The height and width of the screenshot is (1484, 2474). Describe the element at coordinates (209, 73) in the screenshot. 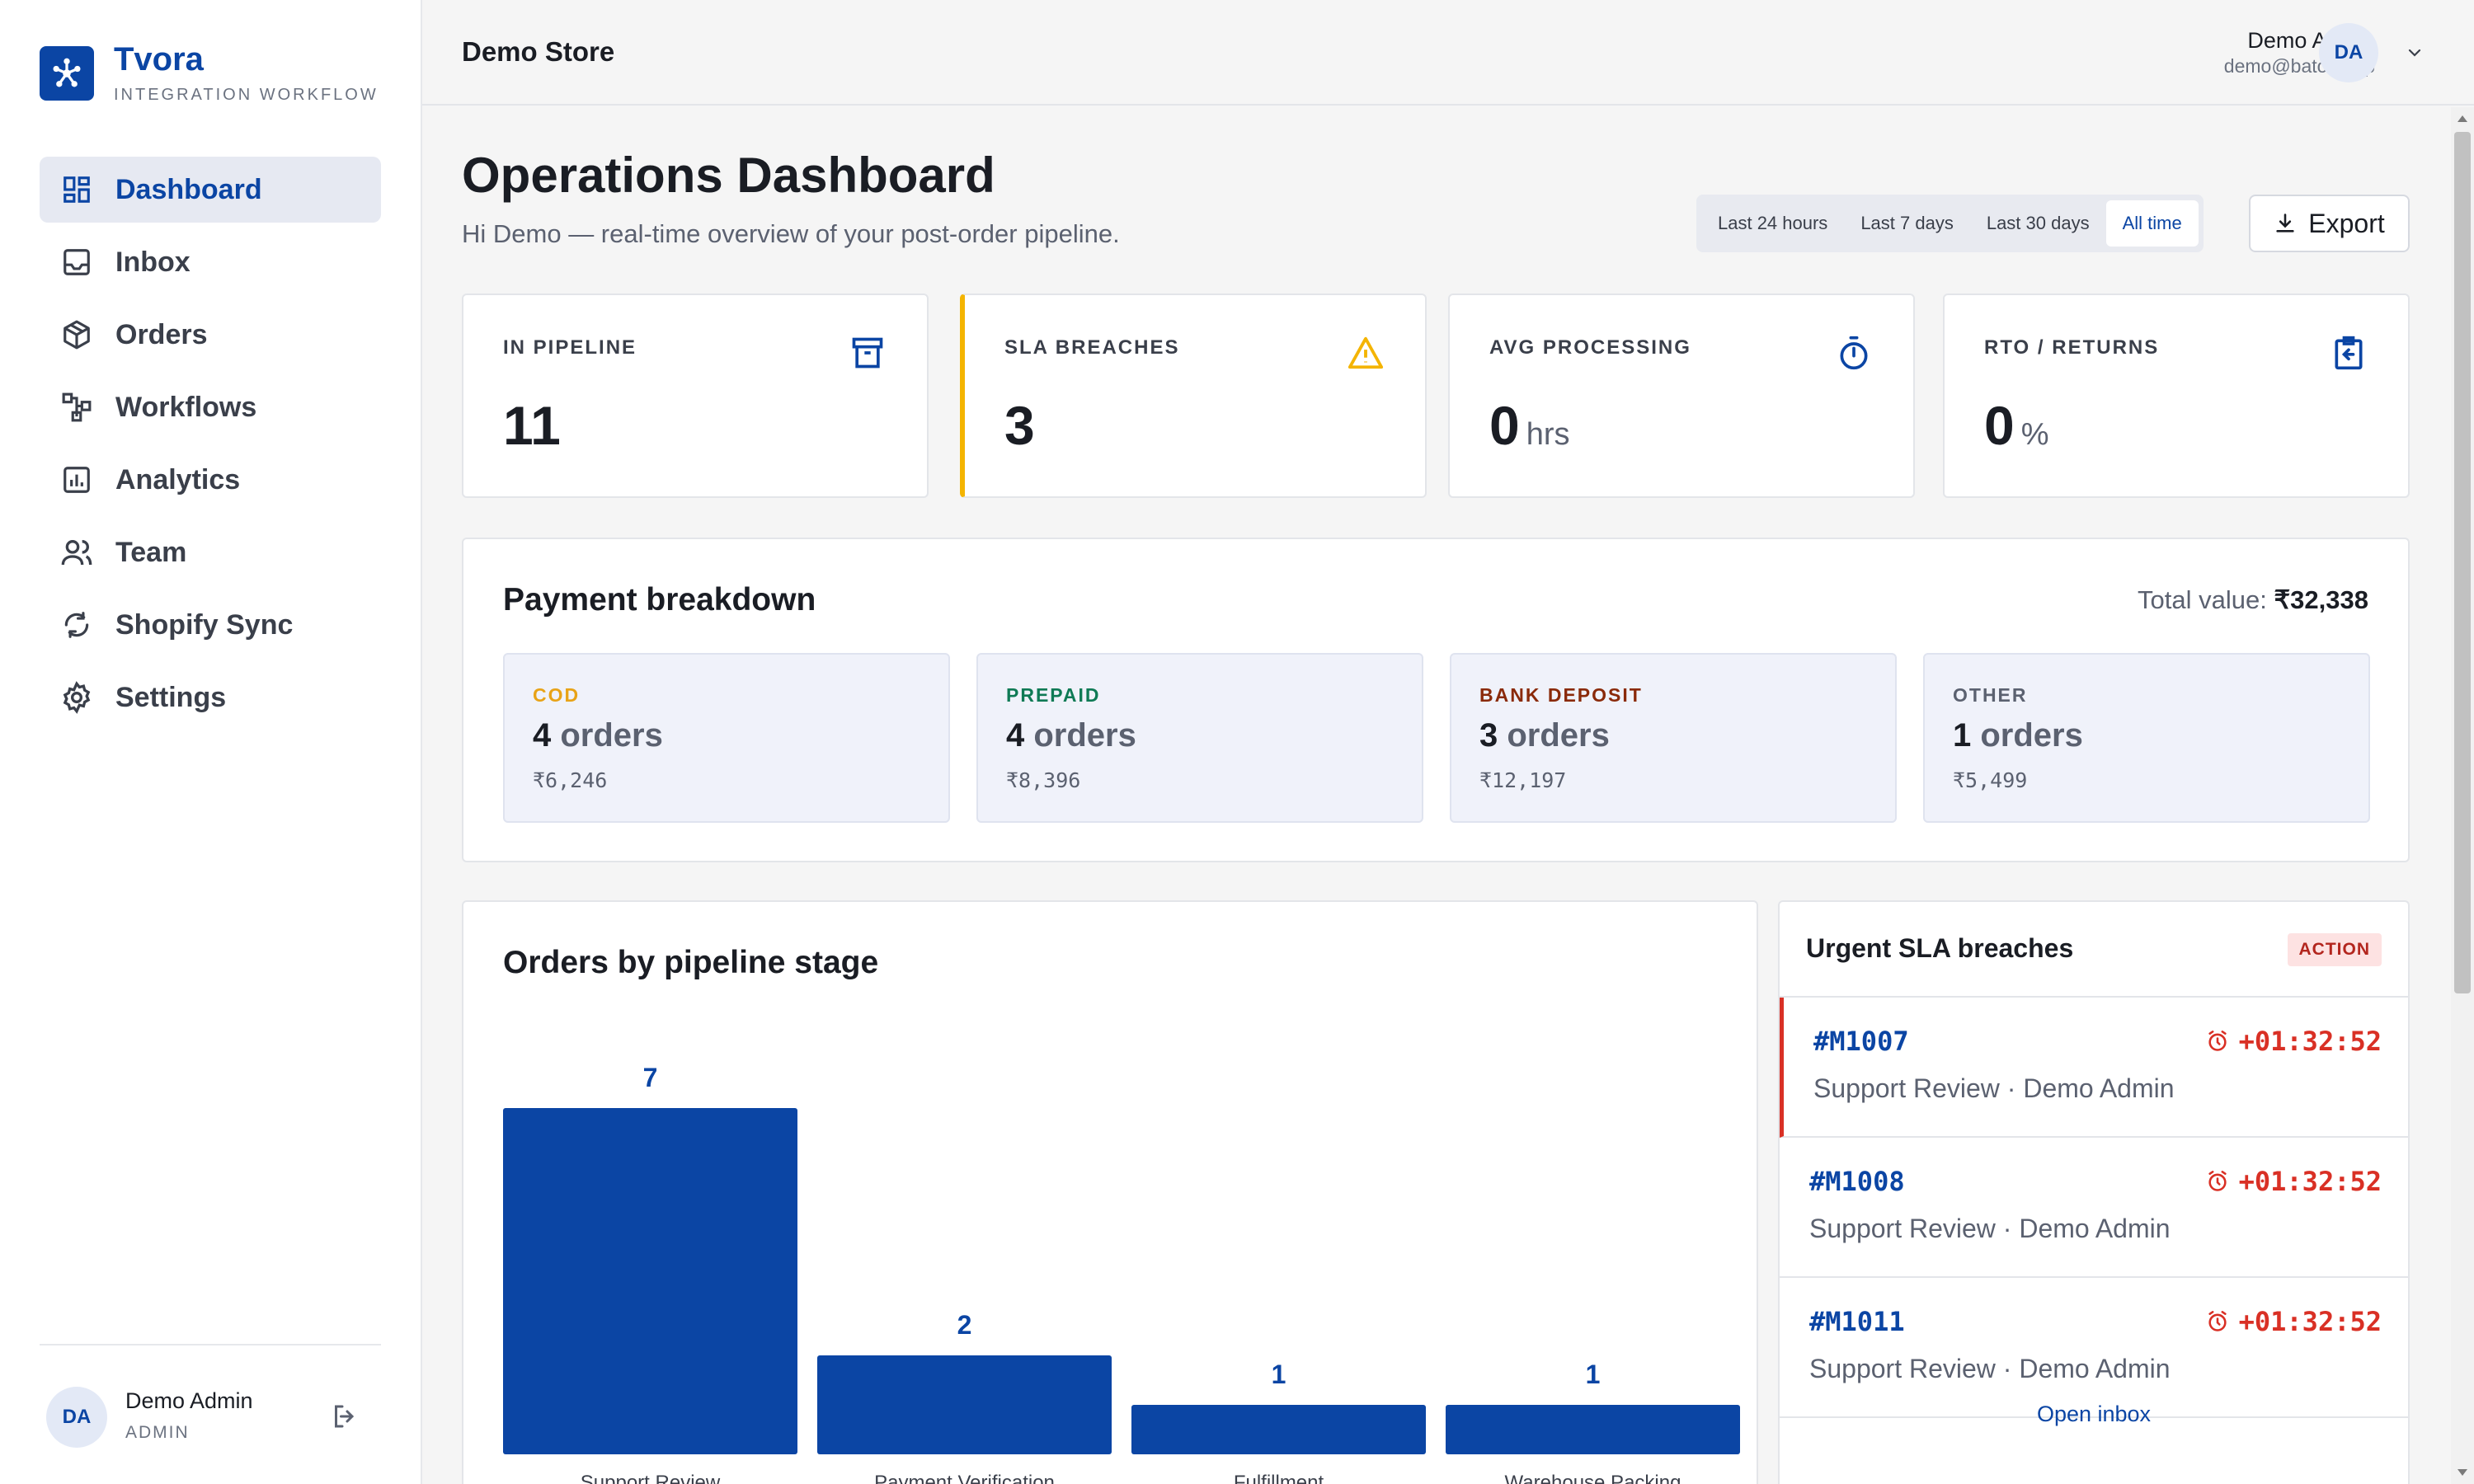

I see `brand: Tvora INTEGRATION WORKFLOW` at that location.